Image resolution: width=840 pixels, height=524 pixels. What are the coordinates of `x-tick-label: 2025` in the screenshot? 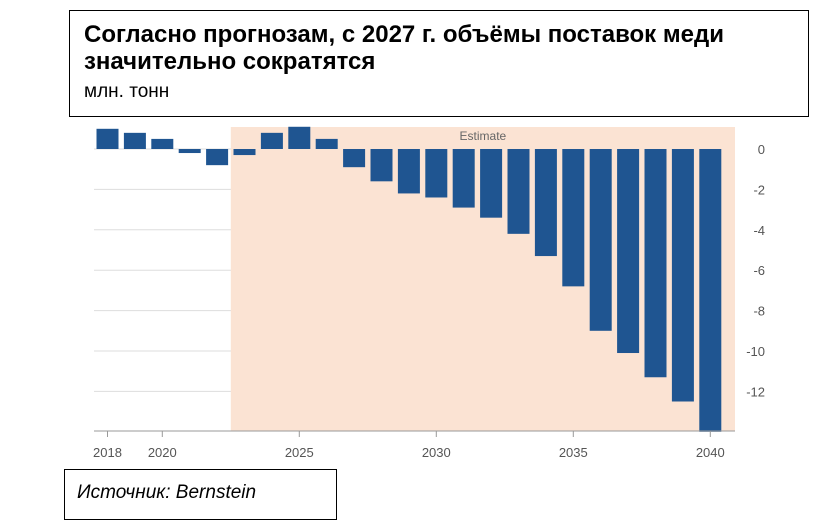 It's located at (299, 452).